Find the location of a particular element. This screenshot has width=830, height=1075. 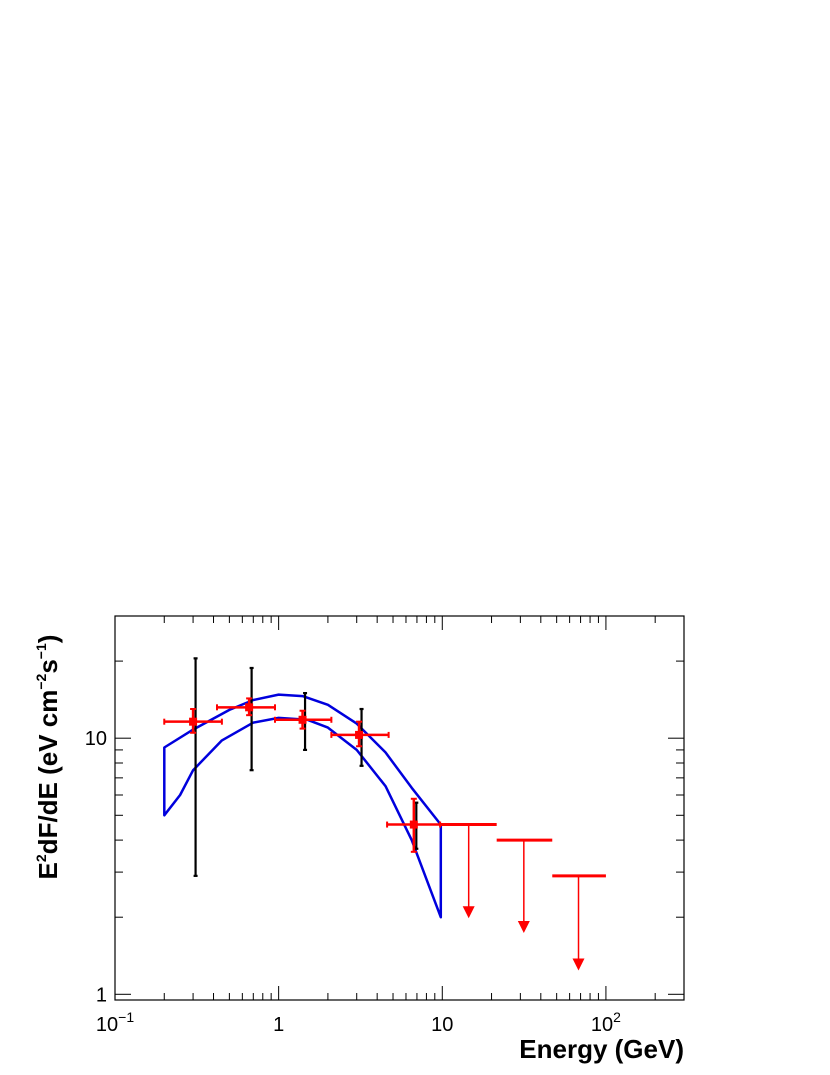

y-axis-title-mid1: dF/dE (eV cm is located at coordinates (48, 772).